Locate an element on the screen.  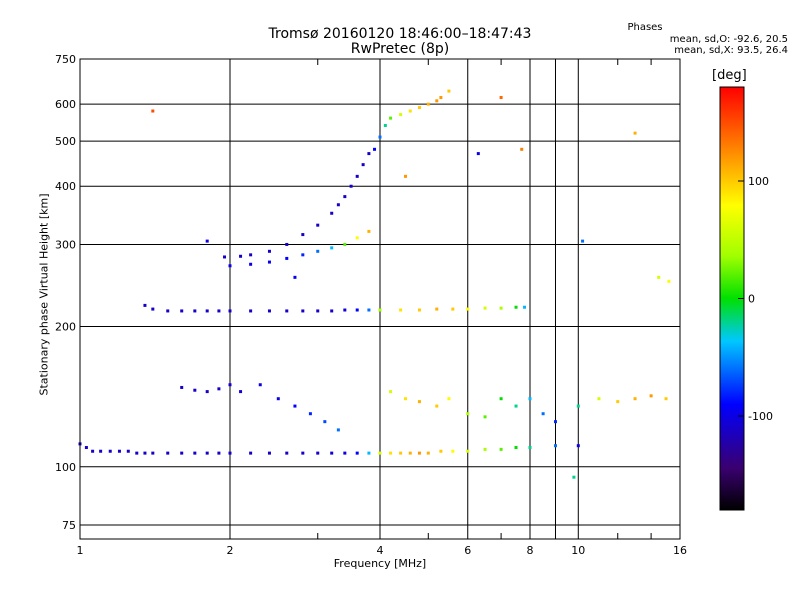
x-tick-label: 10 is located at coordinates (578, 550).